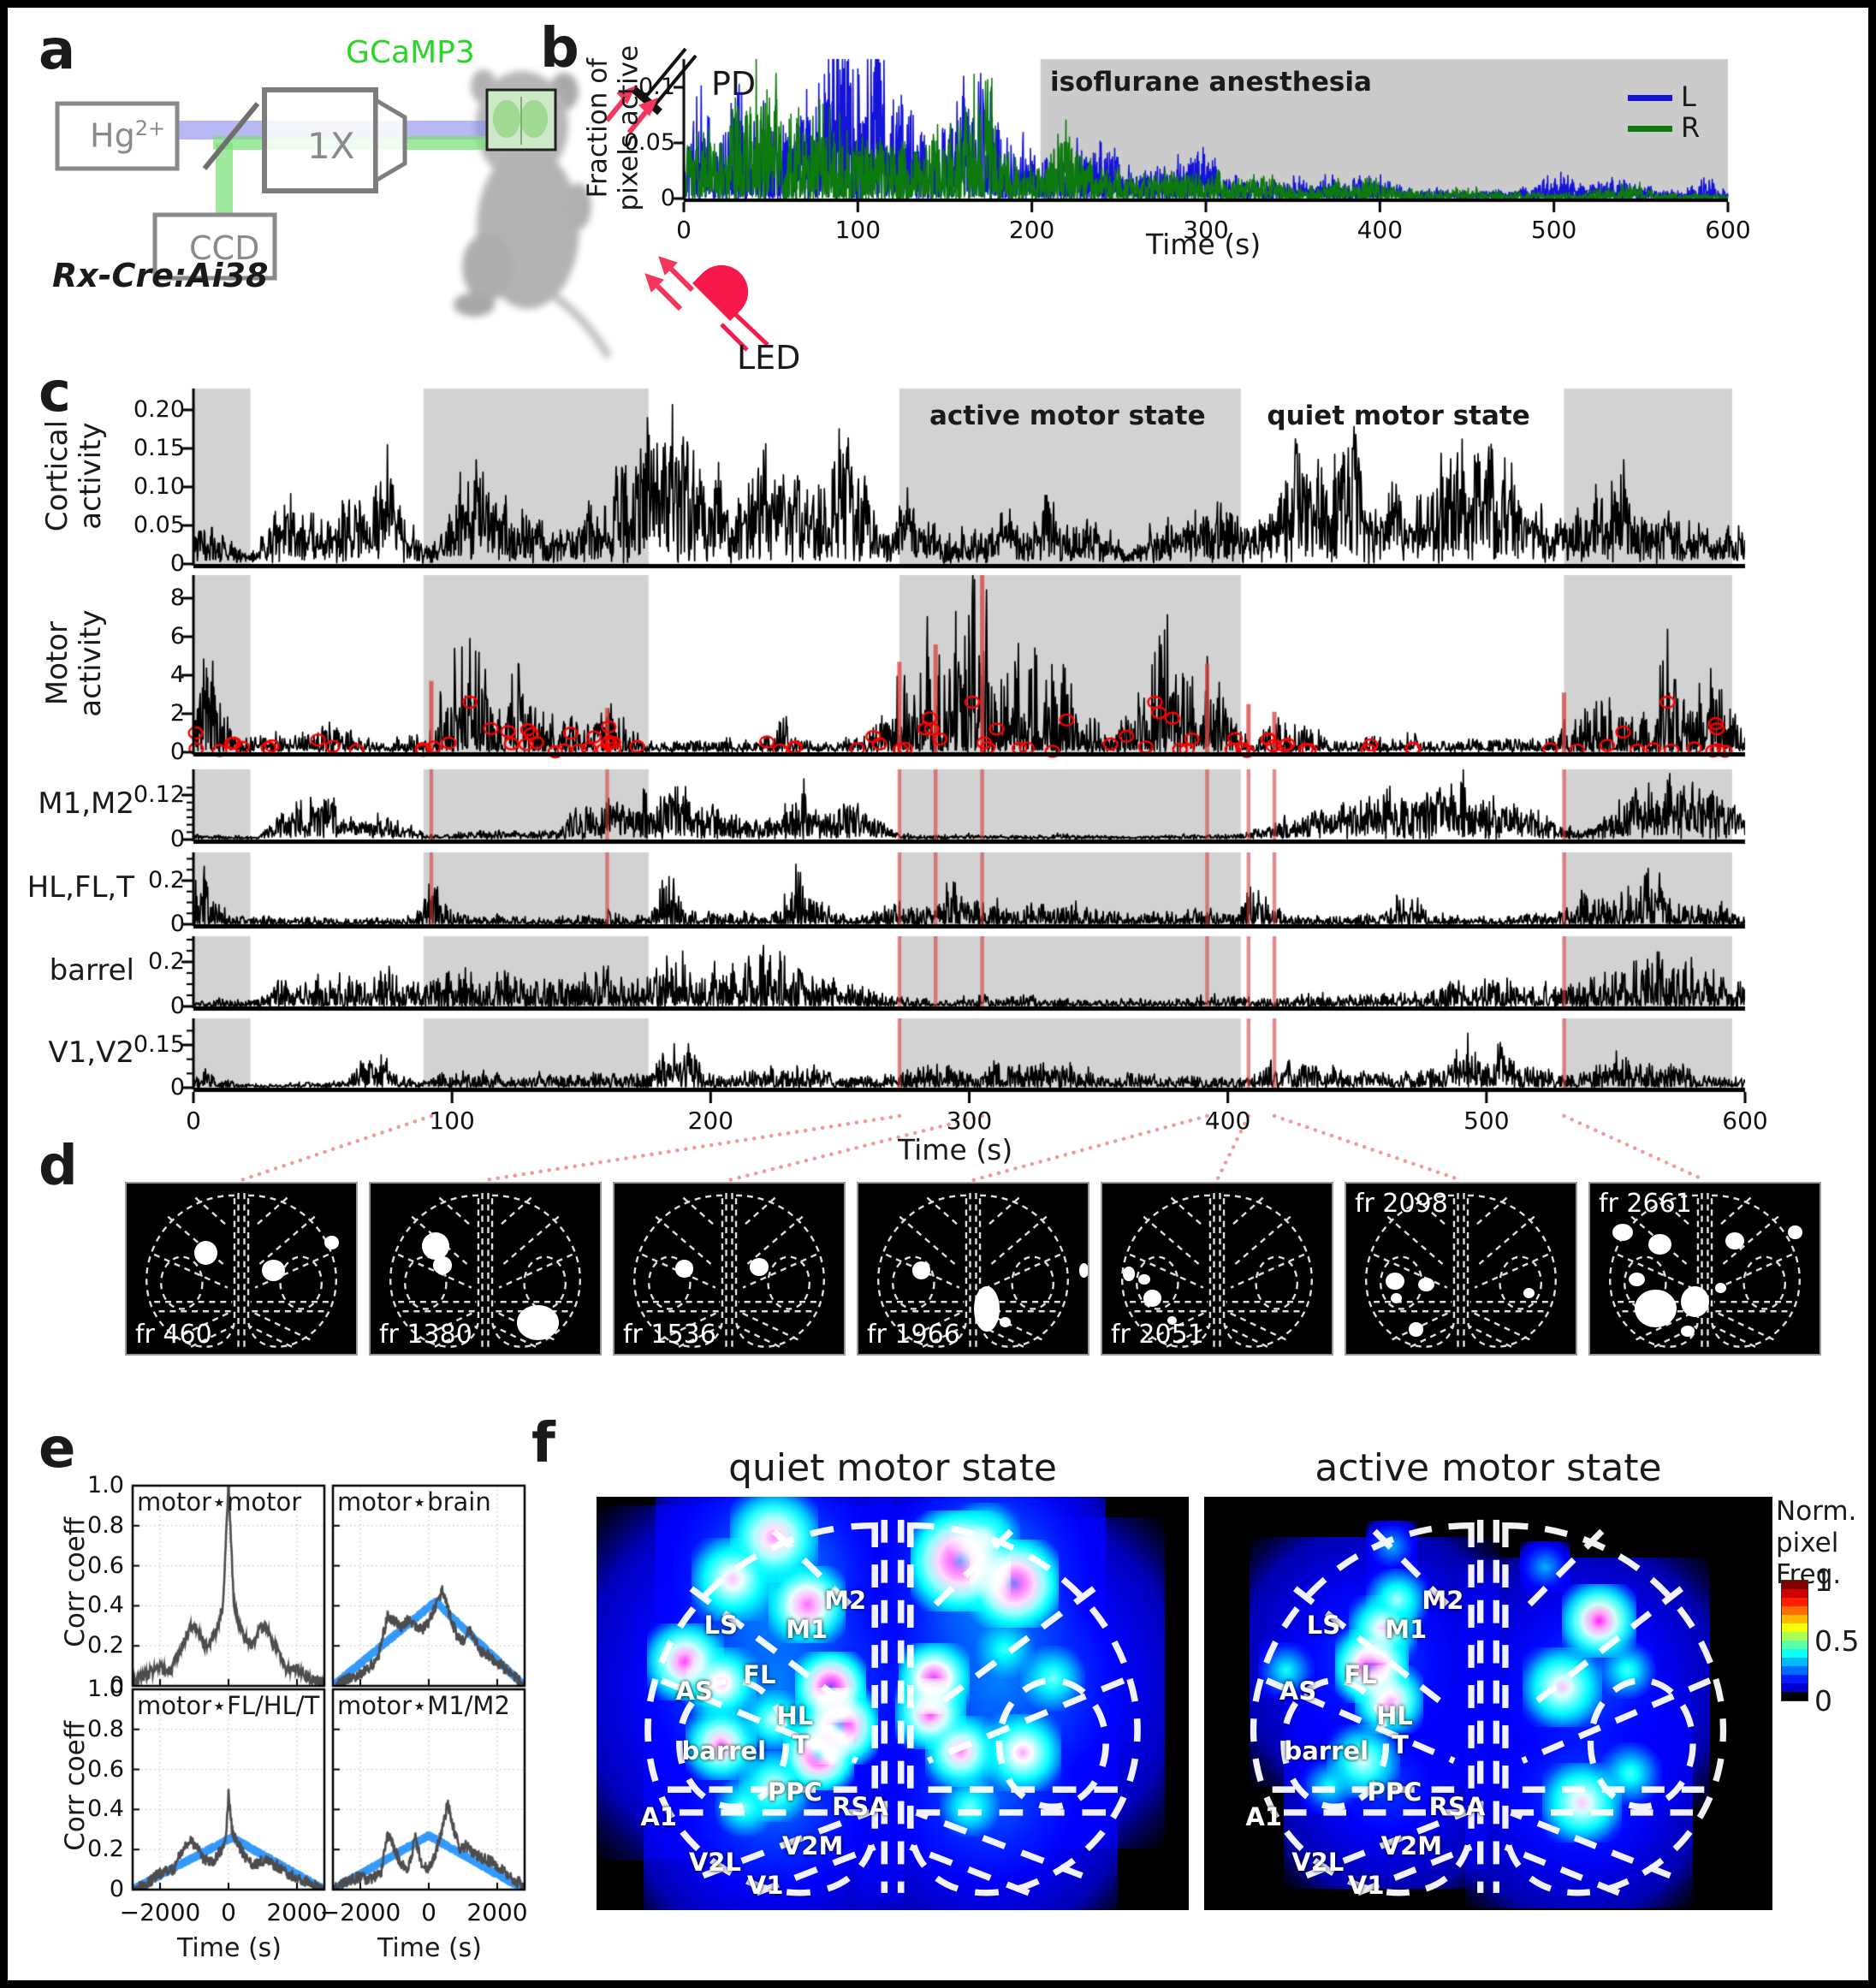 The image size is (1876, 1988). Describe the element at coordinates (485, 1269) in the screenshot. I see `brain-frame-2: fr 1380` at that location.